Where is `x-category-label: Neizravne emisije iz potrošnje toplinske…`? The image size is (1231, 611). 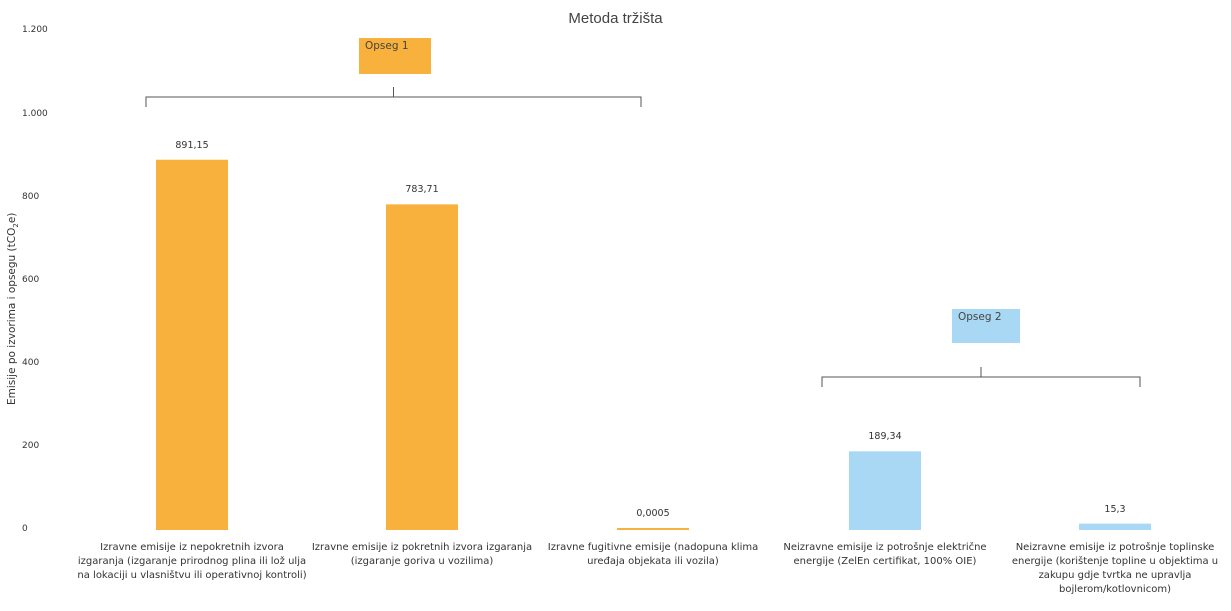
x-category-label: Neizravne emisije iz potrošnje toplinske… is located at coordinates (1115, 568).